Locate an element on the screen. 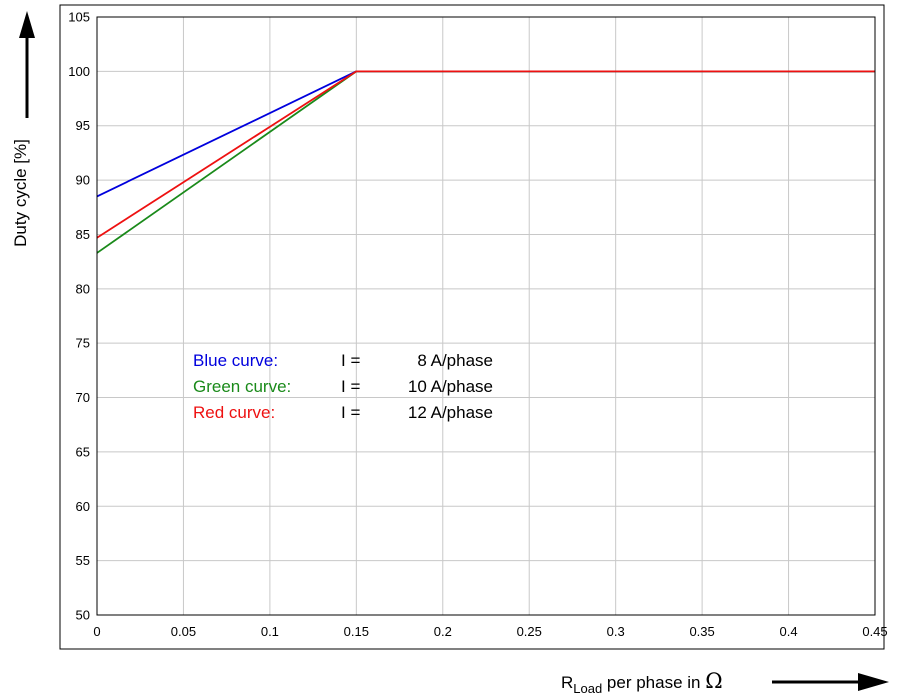 This screenshot has height=697, width=906. legend-eq-blue: I = is located at coordinates (350, 360).